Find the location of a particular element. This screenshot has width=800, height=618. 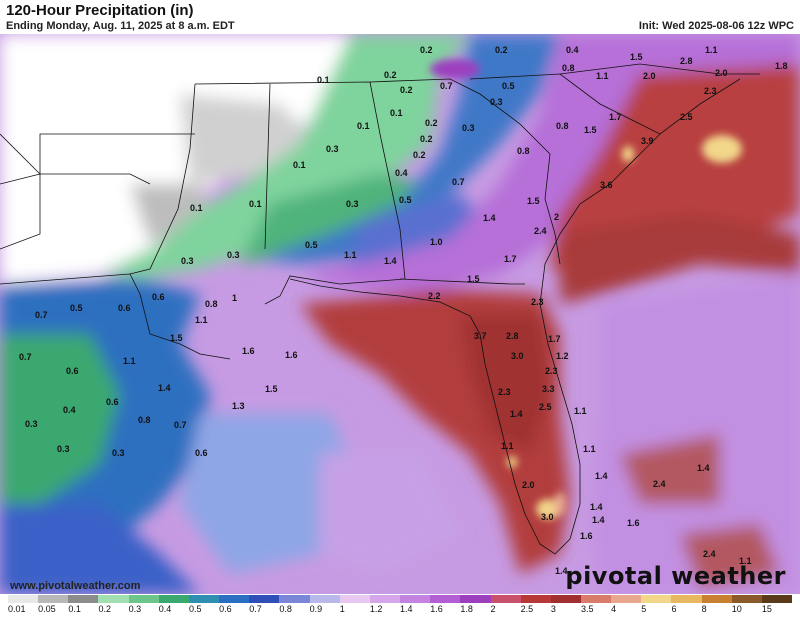

precip-value-label: 3.3 is located at coordinates (548, 389).